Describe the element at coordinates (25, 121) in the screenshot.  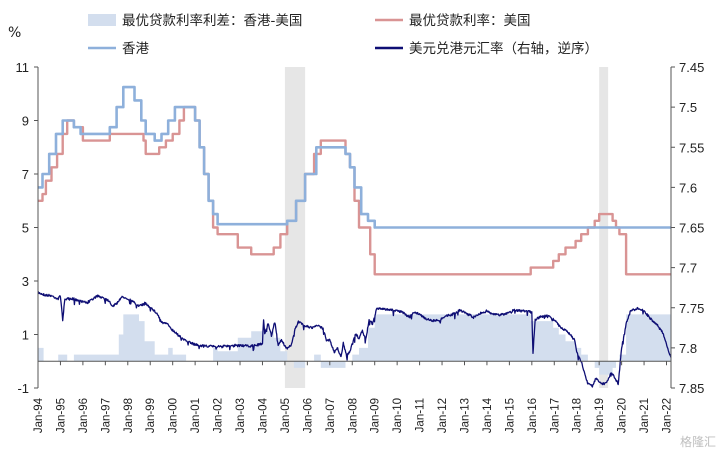
I see `left-tick-label: 9` at that location.